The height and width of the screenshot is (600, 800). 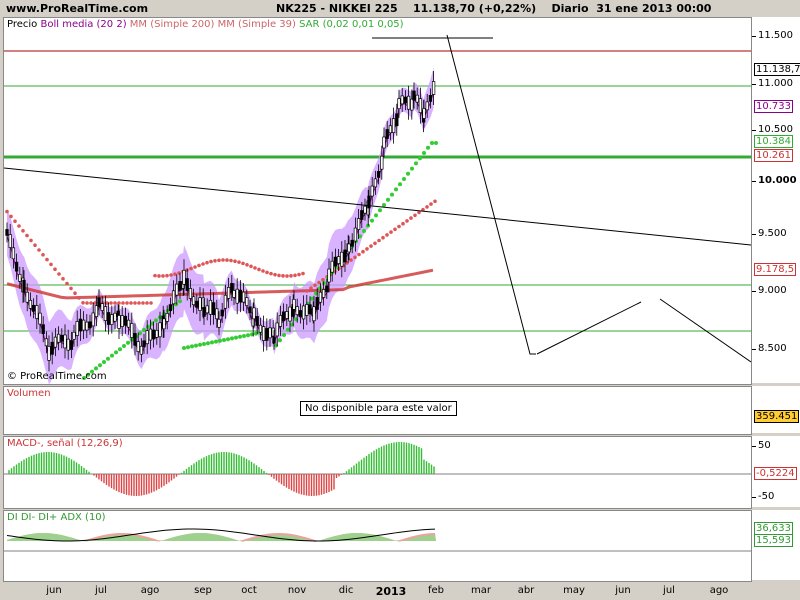 What do you see at coordinates (297, 590) in the screenshot?
I see `x-label-nov: nov` at bounding box center [297, 590].